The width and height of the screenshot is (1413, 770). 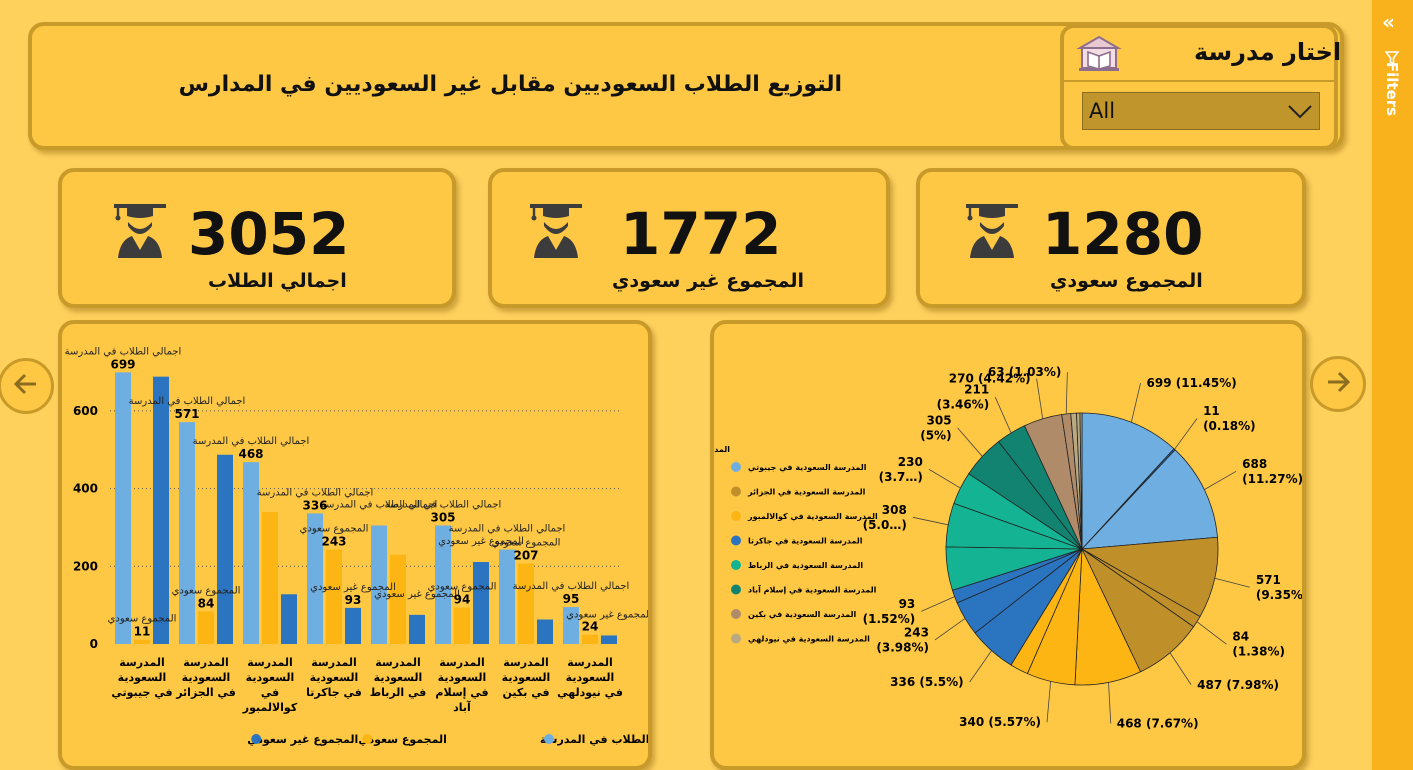 What do you see at coordinates (85, 489) in the screenshot?
I see `y-tick-label: 400` at bounding box center [85, 489].